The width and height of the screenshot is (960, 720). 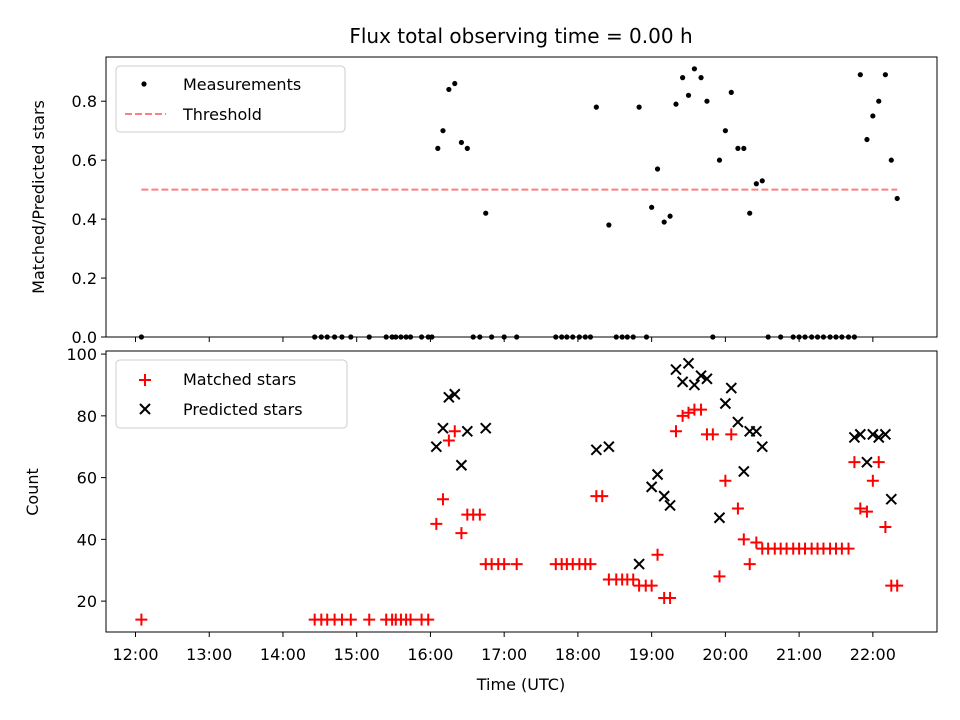 I want to click on bottom-y-tick-label: 20, so click(x=87, y=601).